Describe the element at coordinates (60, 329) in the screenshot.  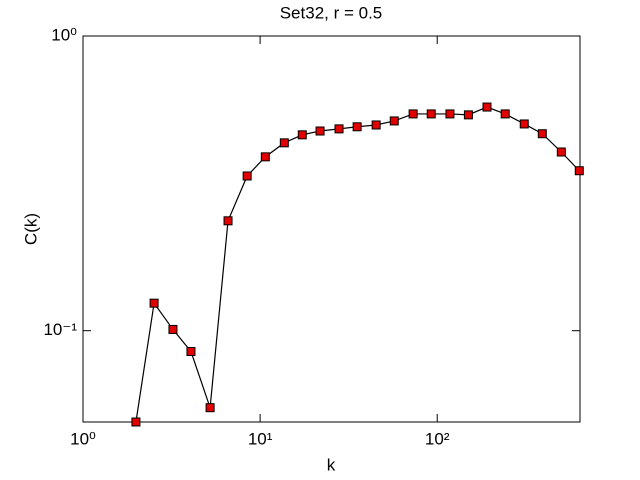
I see `y-tick-label: 10⁻¹` at that location.